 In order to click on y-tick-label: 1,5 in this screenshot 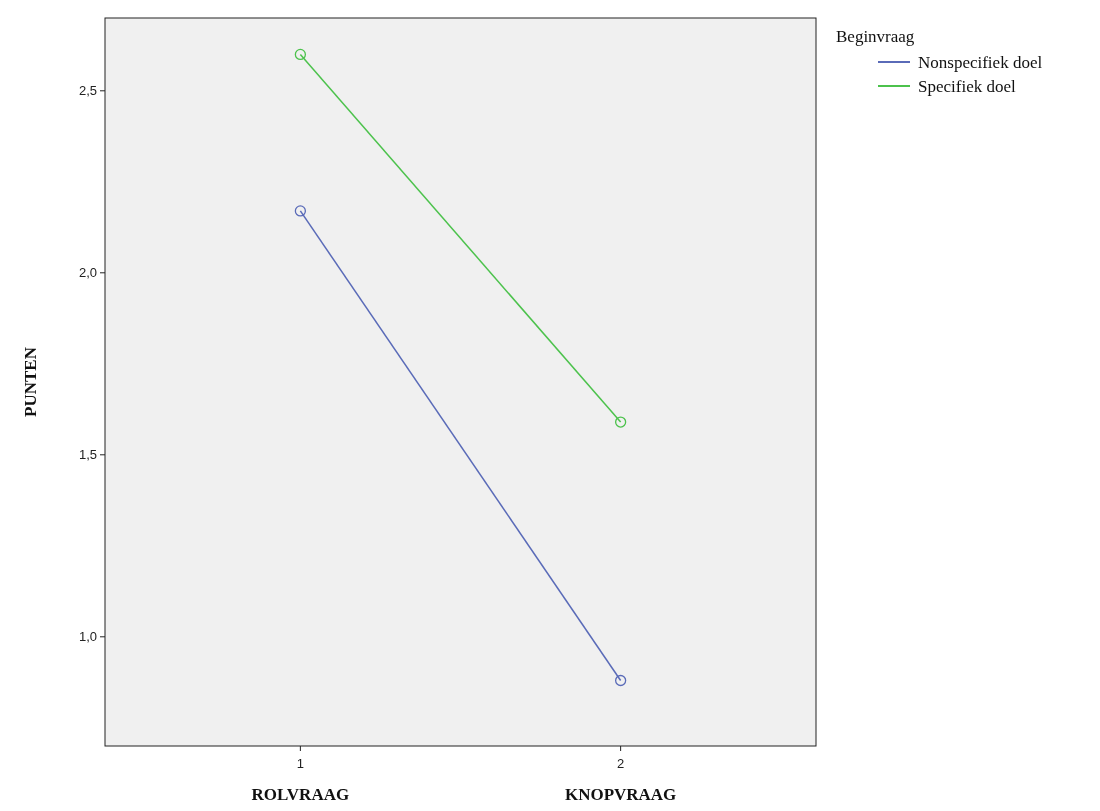, I will do `click(87, 455)`.